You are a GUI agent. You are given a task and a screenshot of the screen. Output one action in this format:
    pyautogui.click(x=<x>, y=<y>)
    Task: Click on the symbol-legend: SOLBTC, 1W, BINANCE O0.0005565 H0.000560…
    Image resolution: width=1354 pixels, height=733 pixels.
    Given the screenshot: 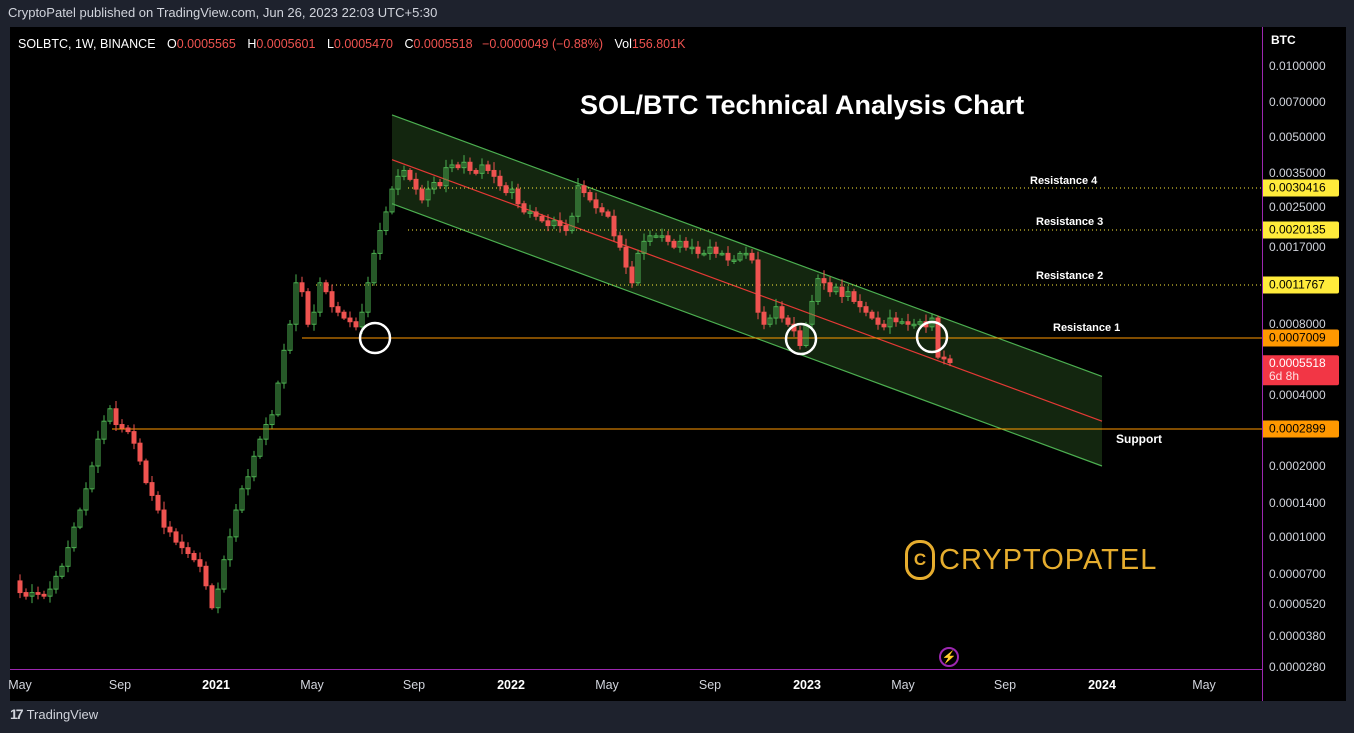 What is the action you would take?
    pyautogui.click(x=351, y=44)
    